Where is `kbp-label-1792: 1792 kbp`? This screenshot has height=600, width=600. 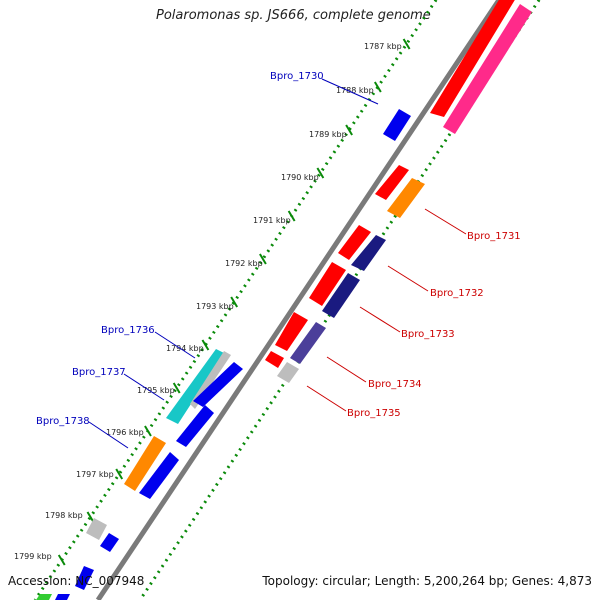 kbp-label-1792: 1792 kbp is located at coordinates (244, 263).